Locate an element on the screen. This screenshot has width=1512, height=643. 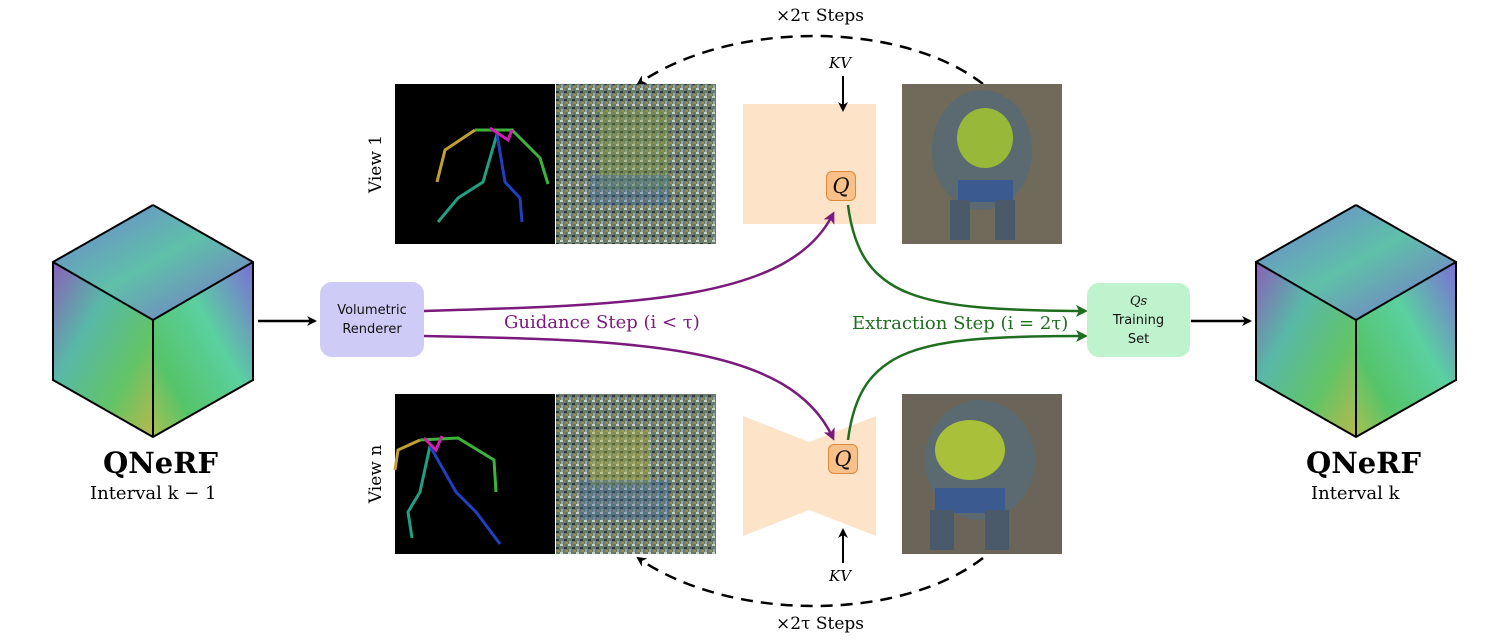
view1-label: View 1 is located at coordinates (376, 164).